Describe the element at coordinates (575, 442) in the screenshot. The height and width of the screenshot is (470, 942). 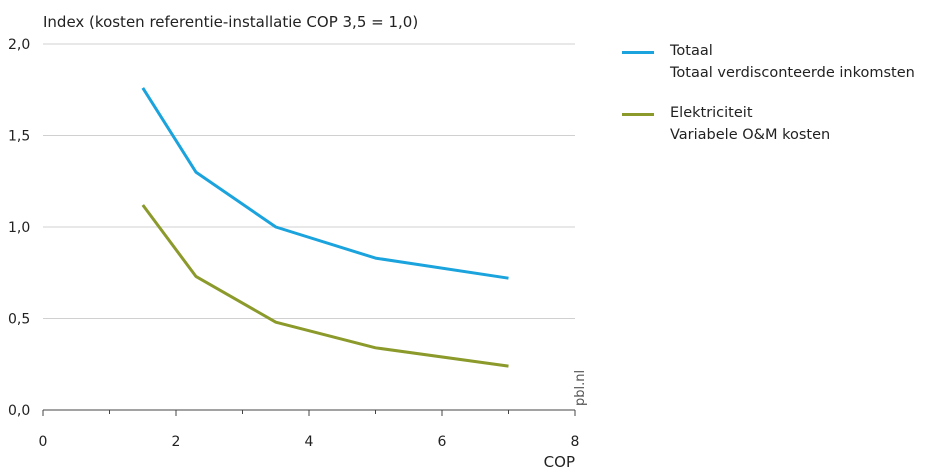
I see `x-tick-label: 8` at that location.